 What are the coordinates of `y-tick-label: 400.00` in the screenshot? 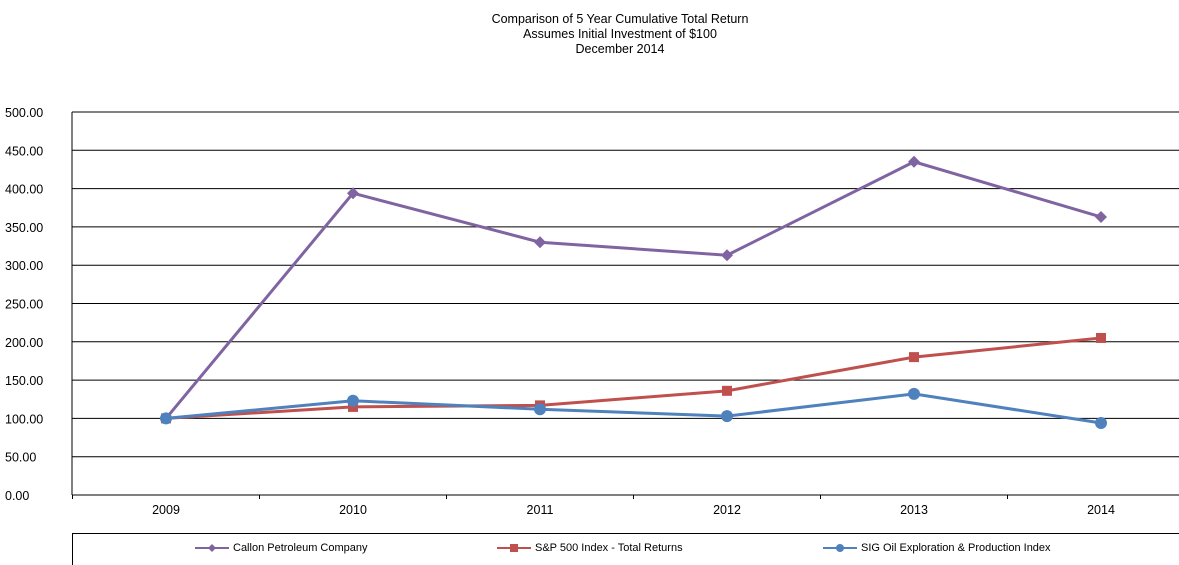 It's located at (24, 190).